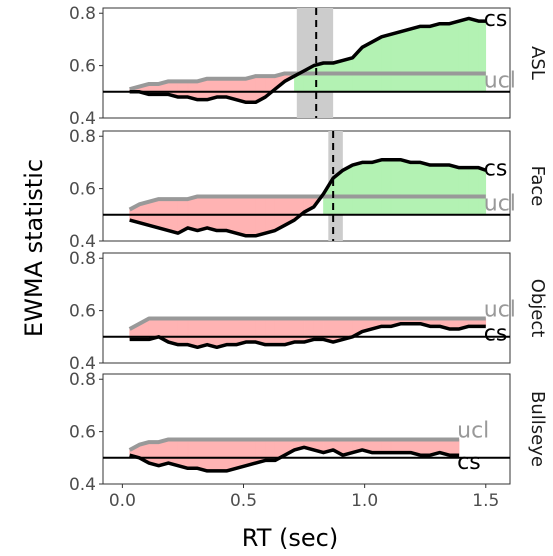  What do you see at coordinates (537, 63) in the screenshot?
I see `panel-strip-label: ASL` at bounding box center [537, 63].